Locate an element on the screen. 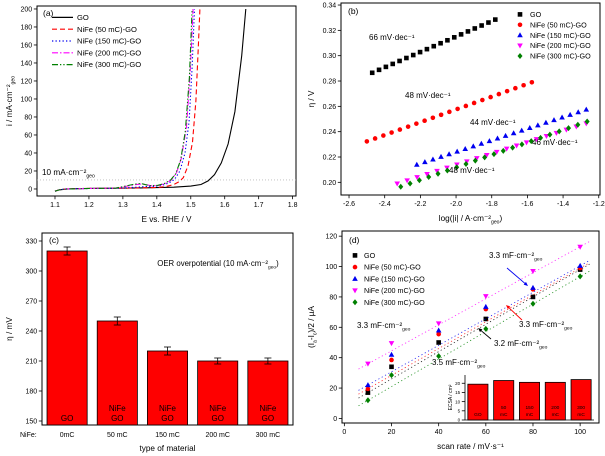 The height and width of the screenshot is (456, 605). y-tick-label: 0.32 is located at coordinates (330, 31).